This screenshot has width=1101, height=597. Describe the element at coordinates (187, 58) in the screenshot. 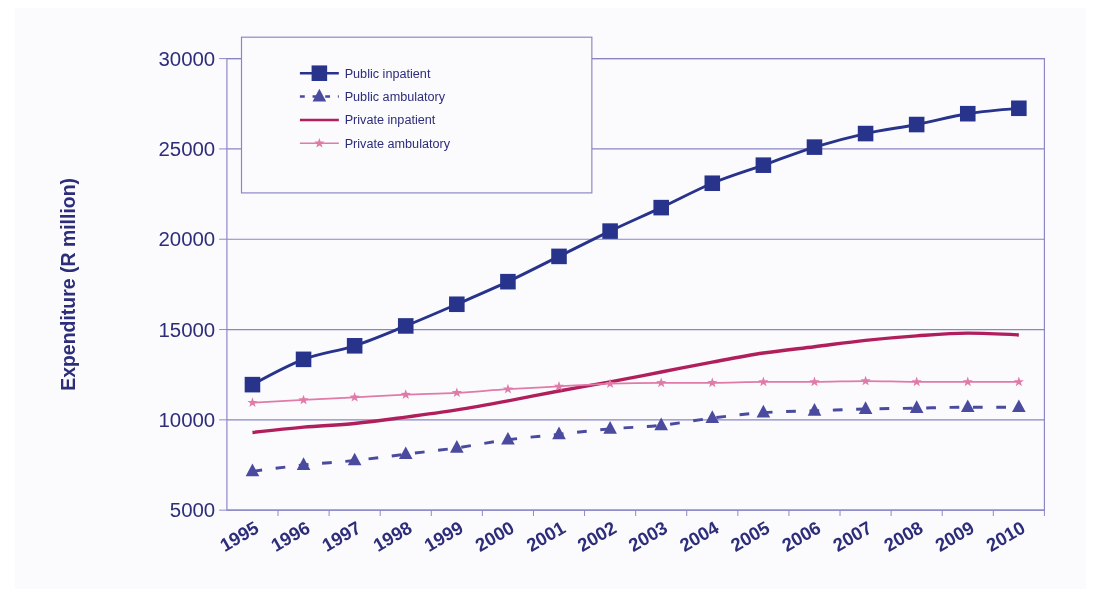

I see `y-tick-label: 30000` at that location.